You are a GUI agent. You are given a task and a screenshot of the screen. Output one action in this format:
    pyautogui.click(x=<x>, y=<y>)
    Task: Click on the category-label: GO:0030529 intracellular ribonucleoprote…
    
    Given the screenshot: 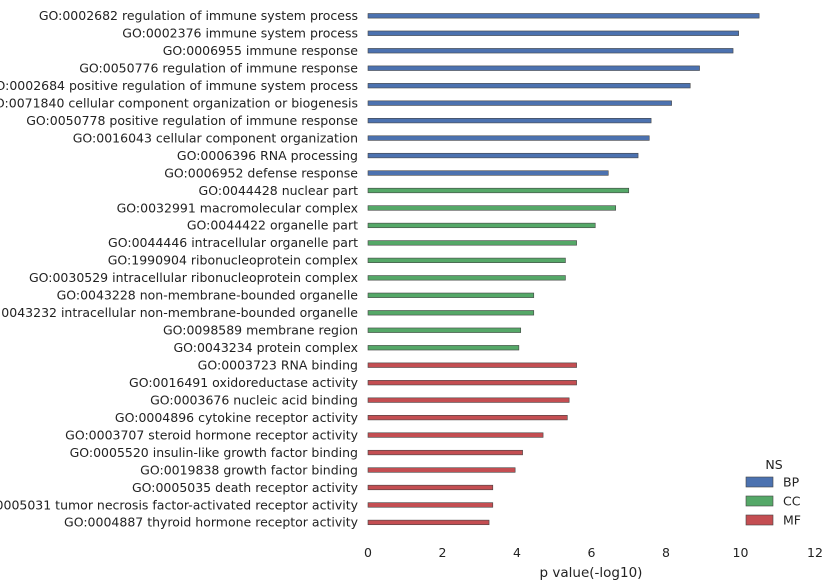 What is the action you would take?
    pyautogui.click(x=193, y=277)
    